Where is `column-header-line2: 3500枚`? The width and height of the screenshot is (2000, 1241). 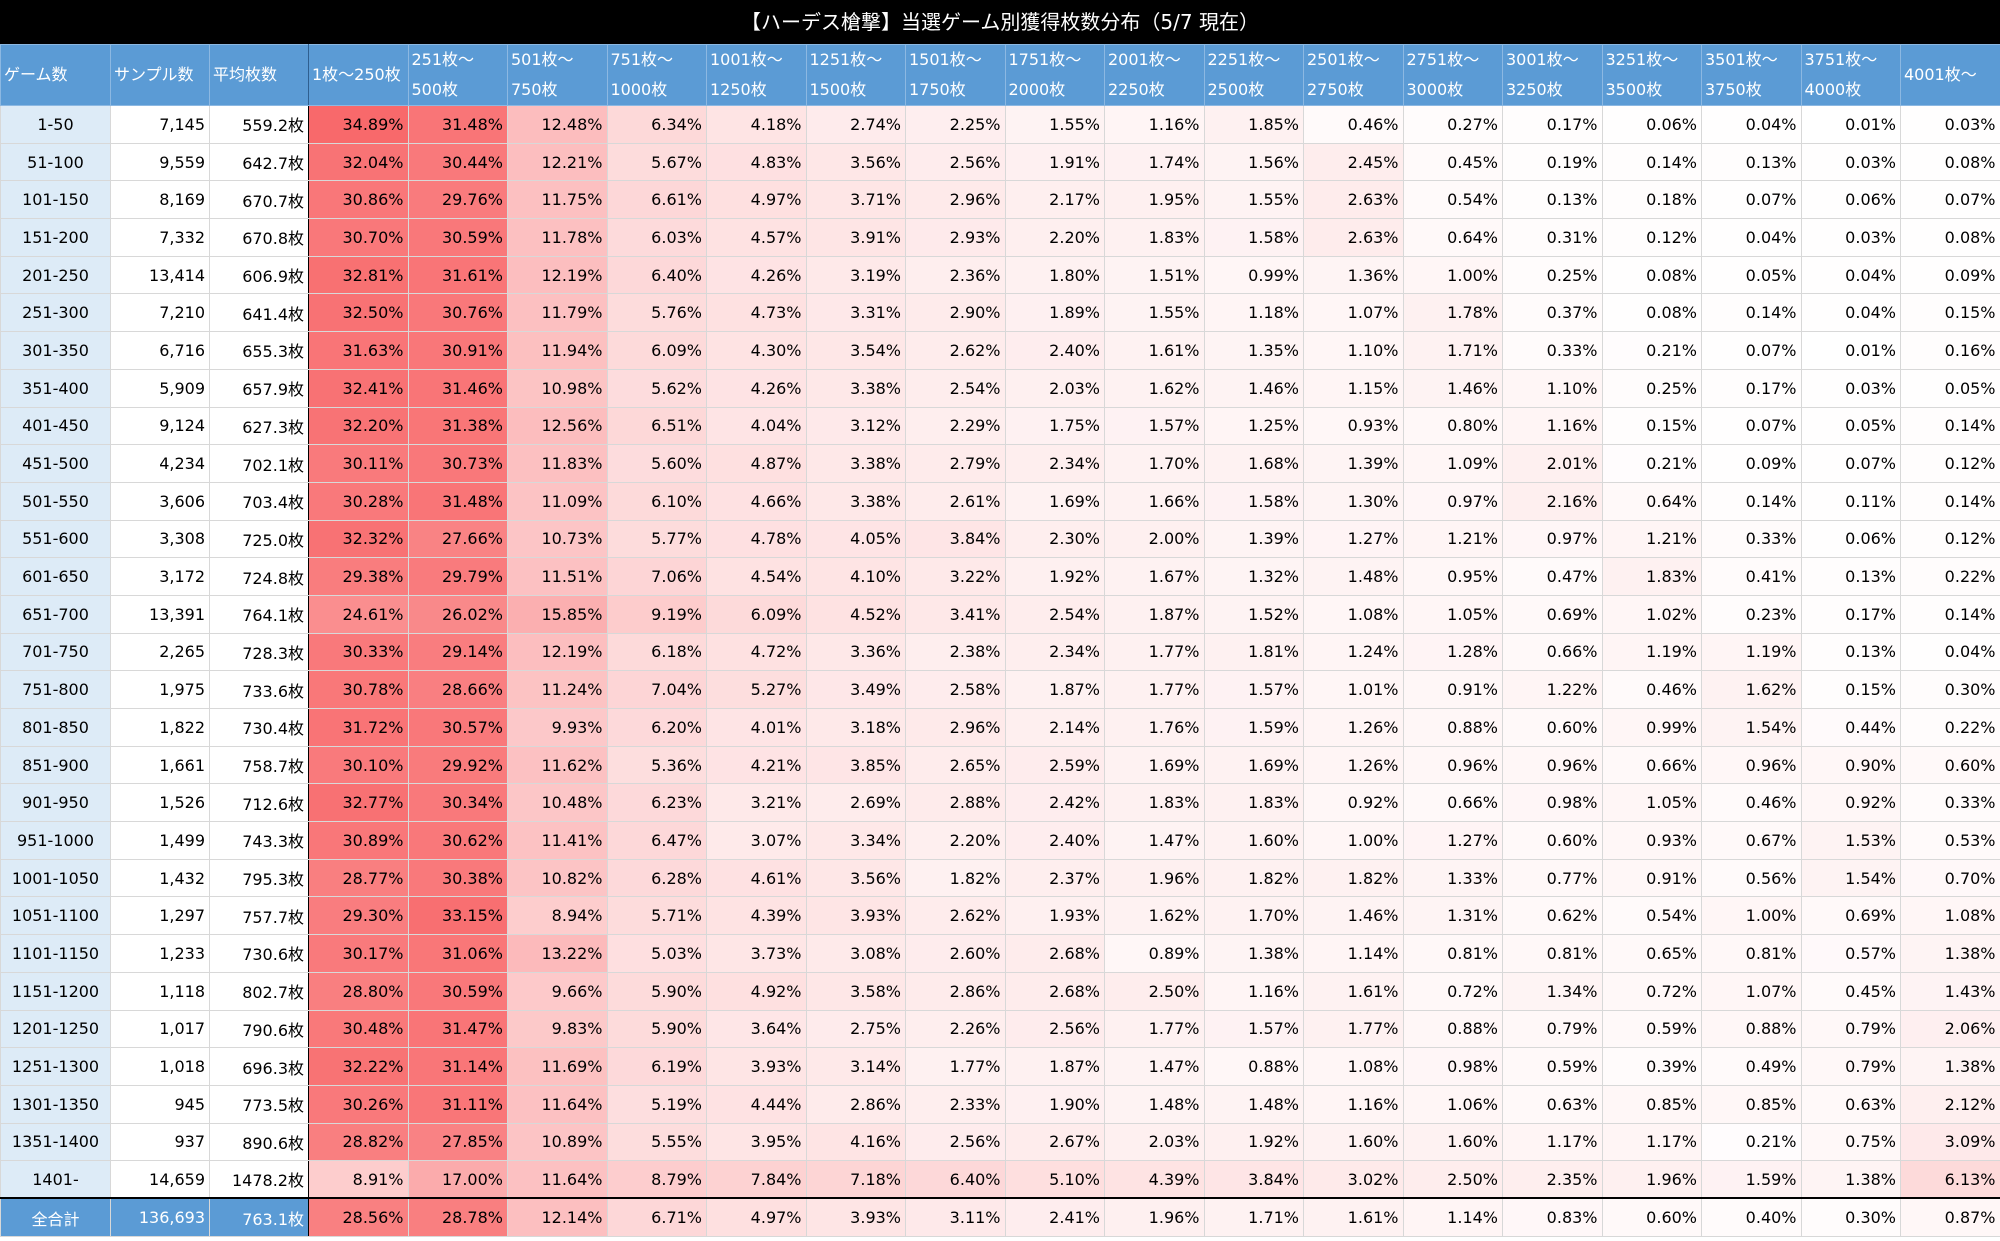
column-header-line2: 3500枚 is located at coordinates (1634, 89).